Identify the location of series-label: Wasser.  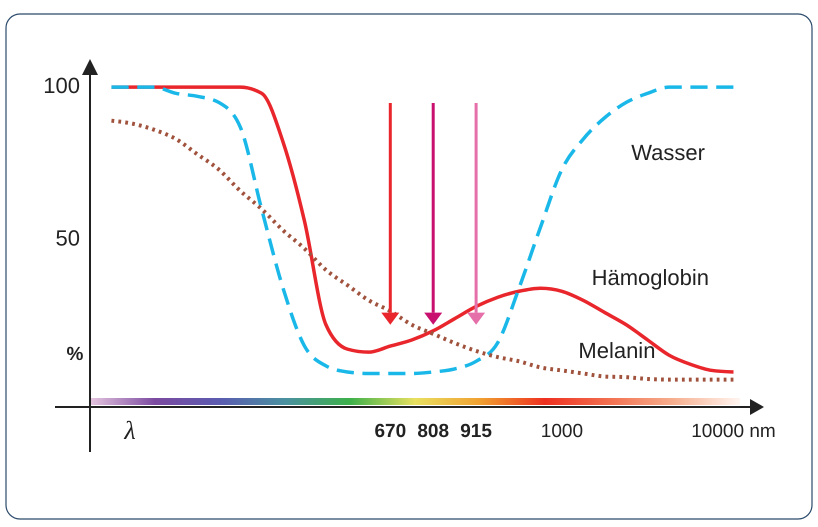
(668, 153).